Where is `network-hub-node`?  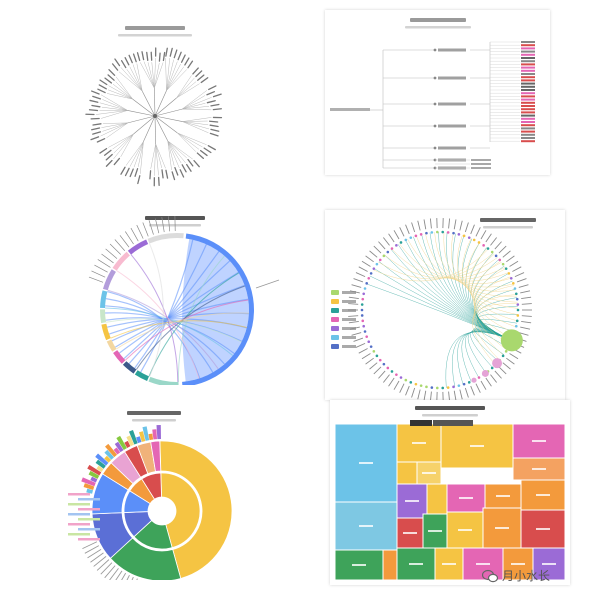
network-hub-node is located at coordinates (511, 340).